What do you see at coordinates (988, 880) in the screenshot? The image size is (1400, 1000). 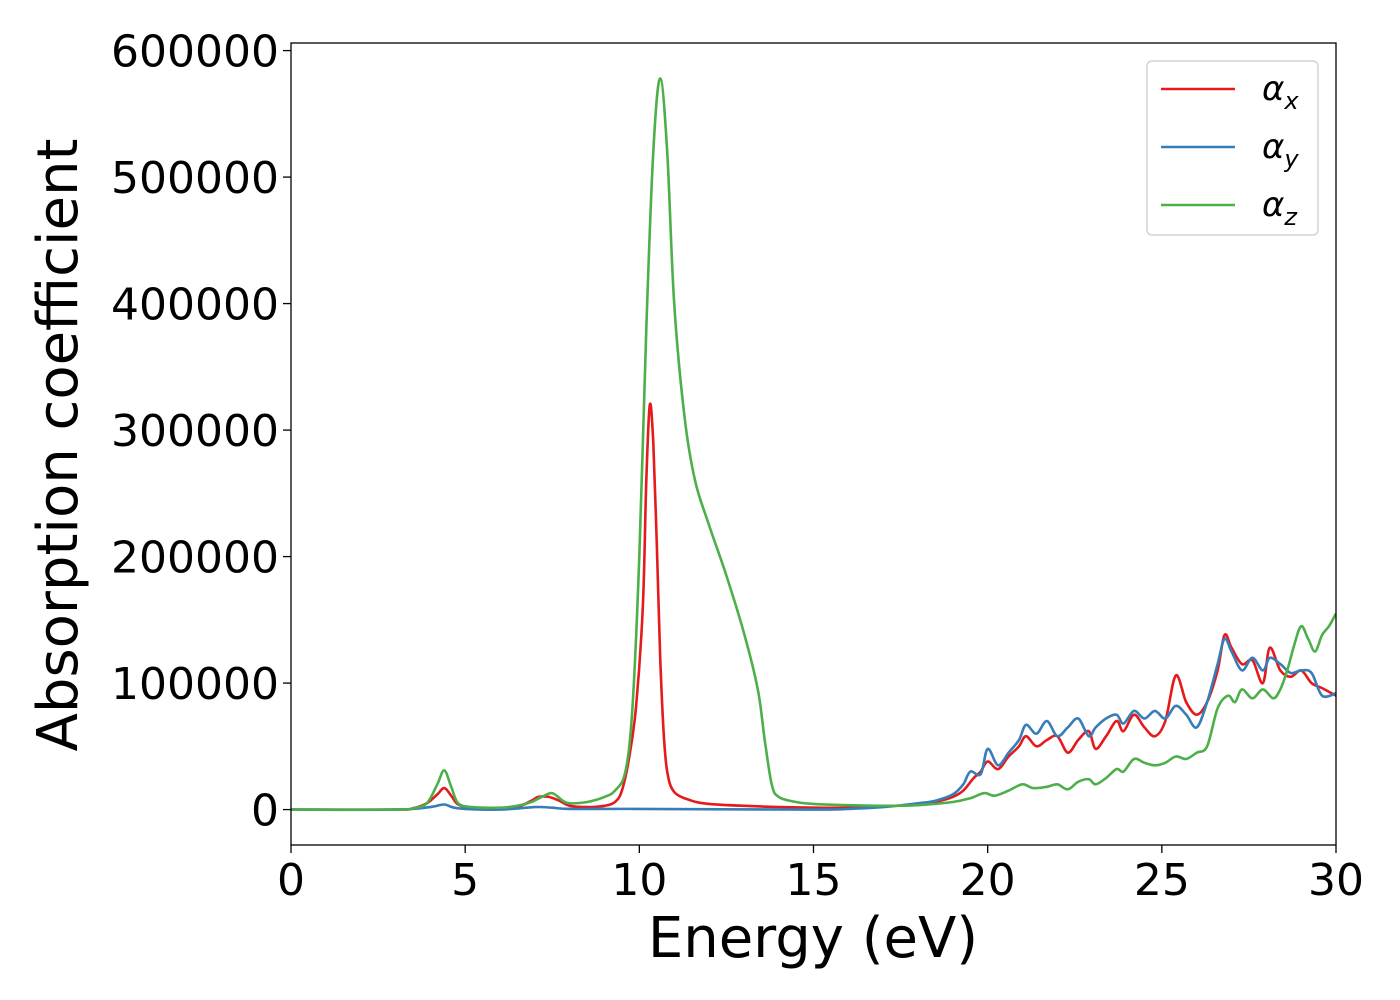 I see `x-tick-label: 20` at bounding box center [988, 880].